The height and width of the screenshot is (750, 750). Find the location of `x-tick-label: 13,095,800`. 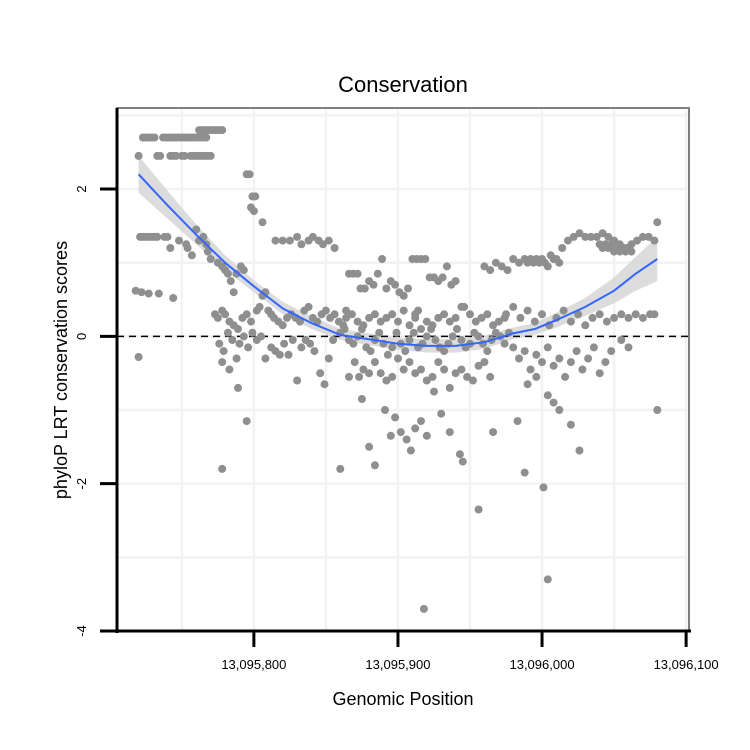

x-tick-label: 13,095,800 is located at coordinates (253, 664).